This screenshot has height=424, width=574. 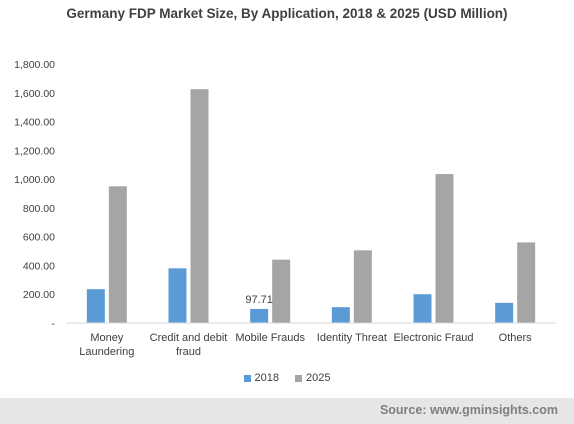 I want to click on y-tick-label: 200.00, so click(x=39, y=295).